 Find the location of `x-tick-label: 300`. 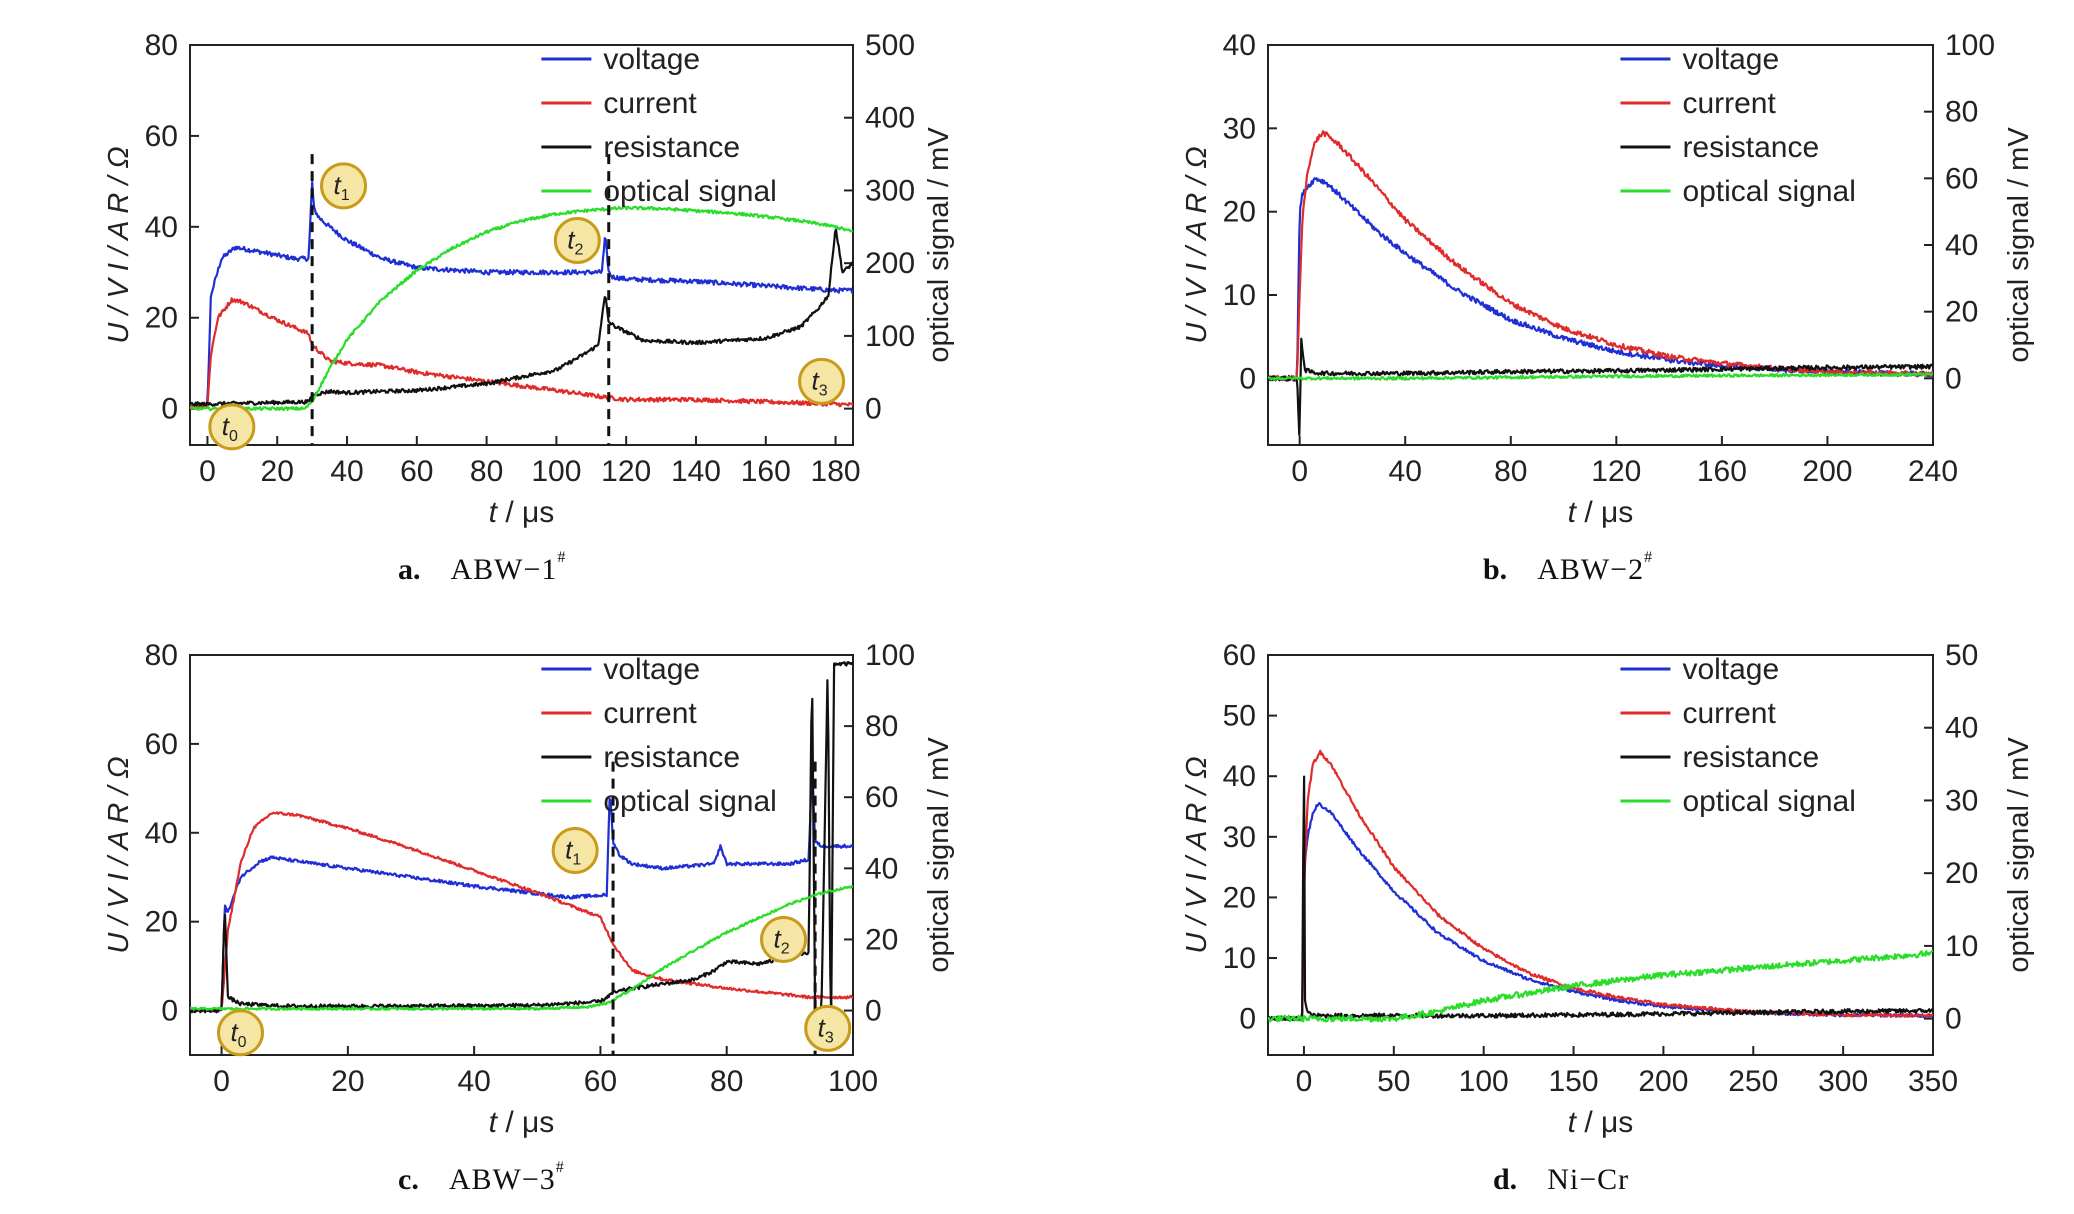

x-tick-label: 300 is located at coordinates (1843, 1081).